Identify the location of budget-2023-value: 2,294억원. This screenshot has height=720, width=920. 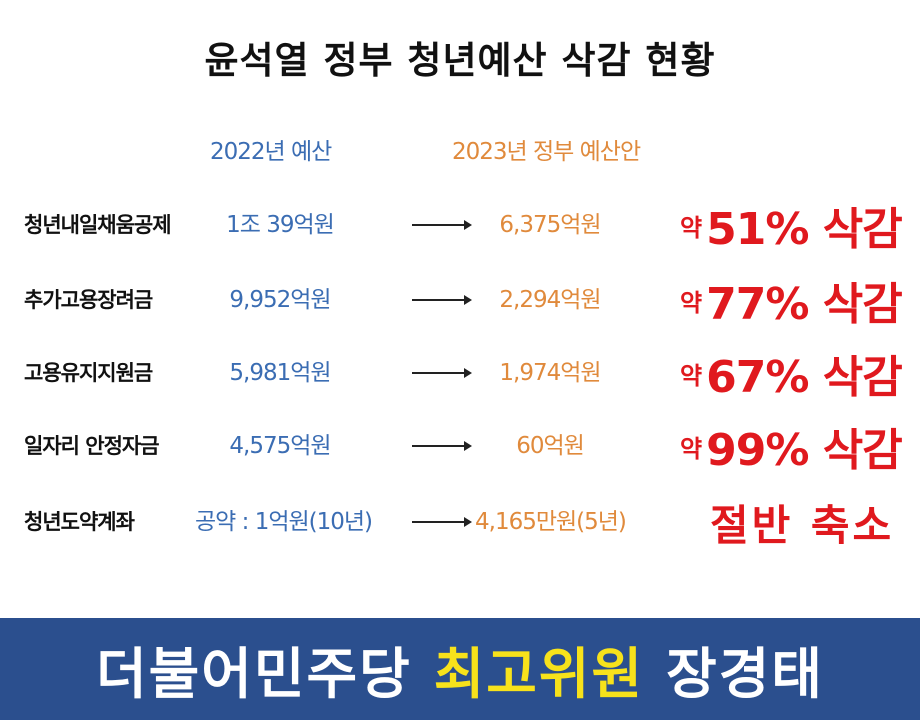
(550, 300).